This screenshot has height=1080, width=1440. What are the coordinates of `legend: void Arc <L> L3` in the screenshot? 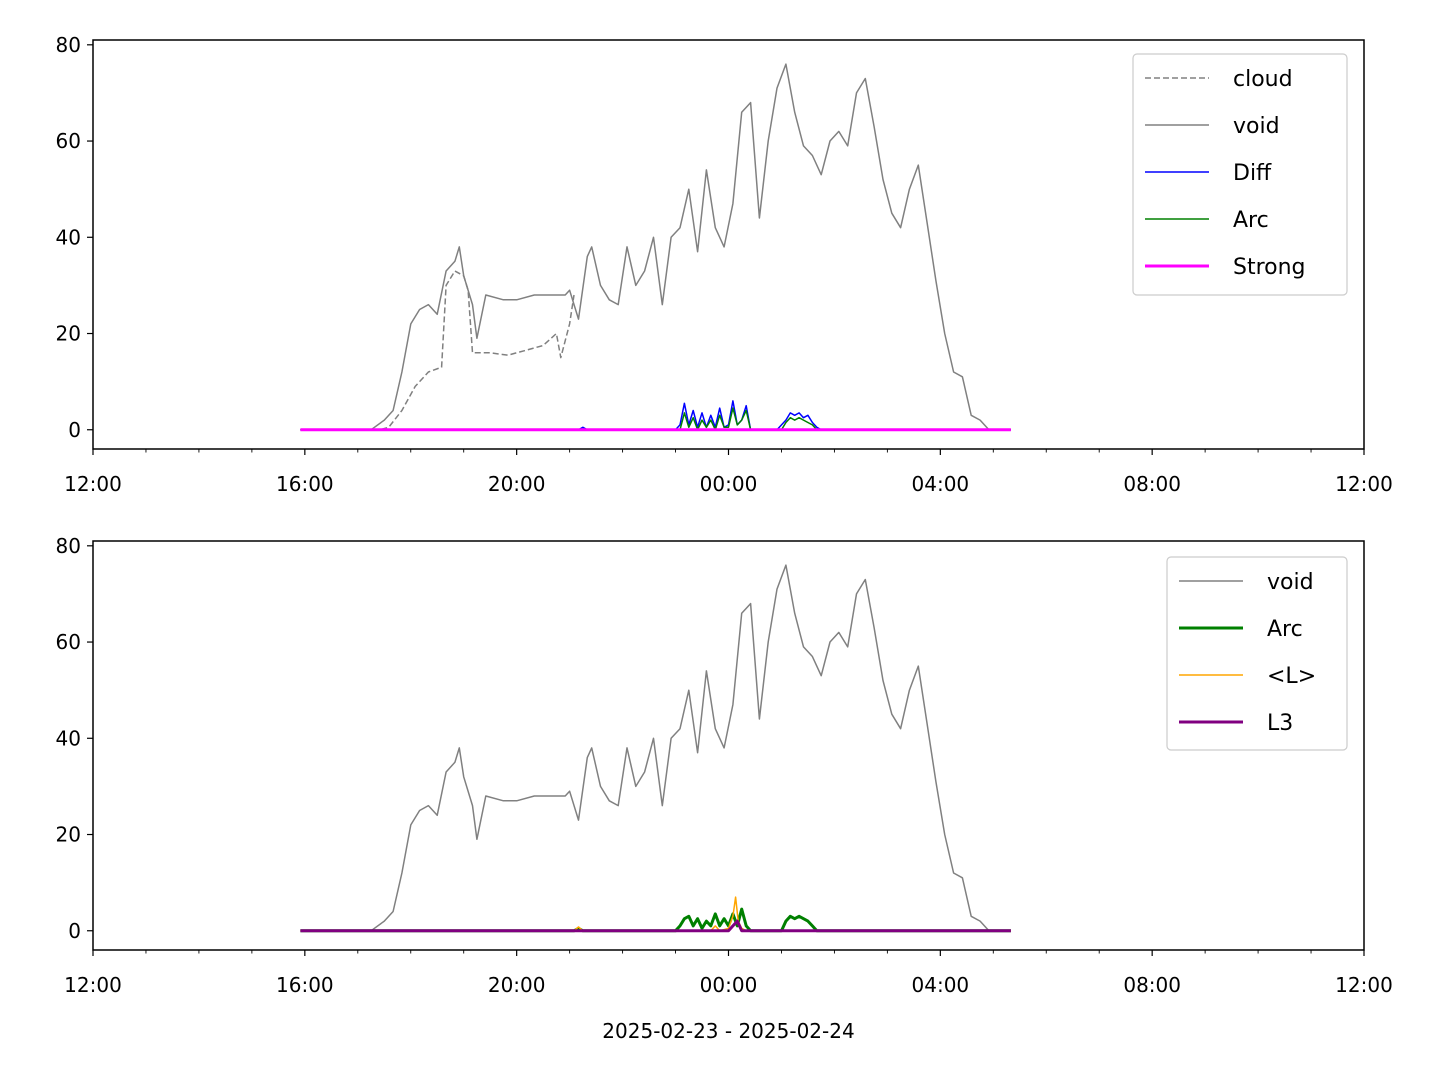 It's located at (1257, 653).